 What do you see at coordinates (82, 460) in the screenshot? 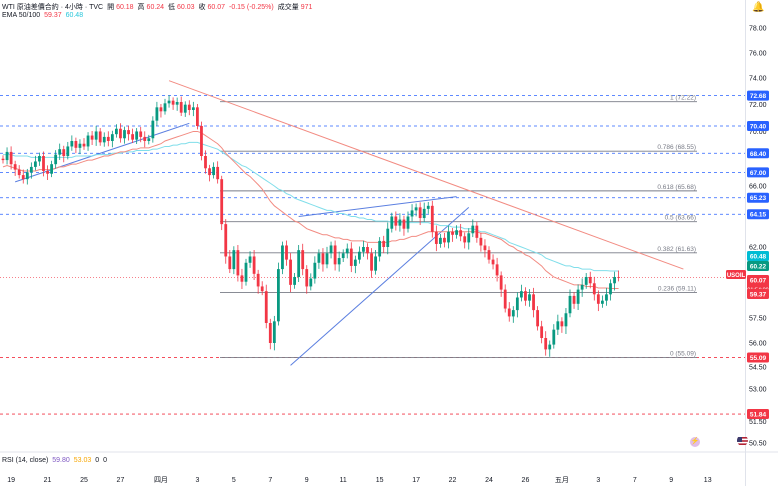
I see `rsi-ma-value: 53.03` at bounding box center [82, 460].